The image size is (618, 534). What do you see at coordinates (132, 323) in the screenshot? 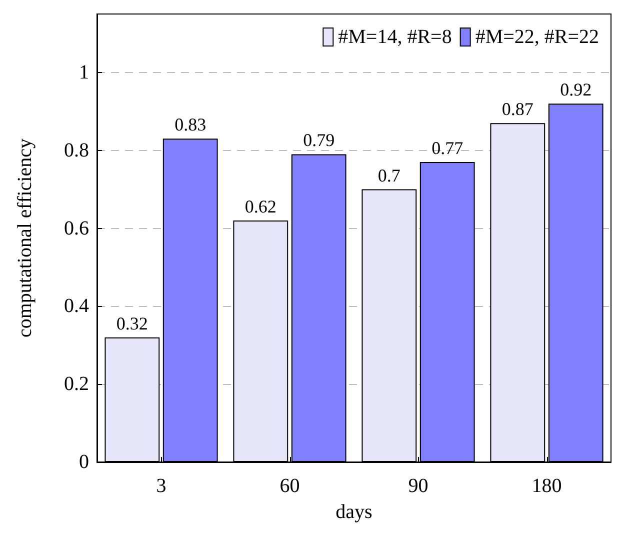
I see `data-label: 0.32` at bounding box center [132, 323].